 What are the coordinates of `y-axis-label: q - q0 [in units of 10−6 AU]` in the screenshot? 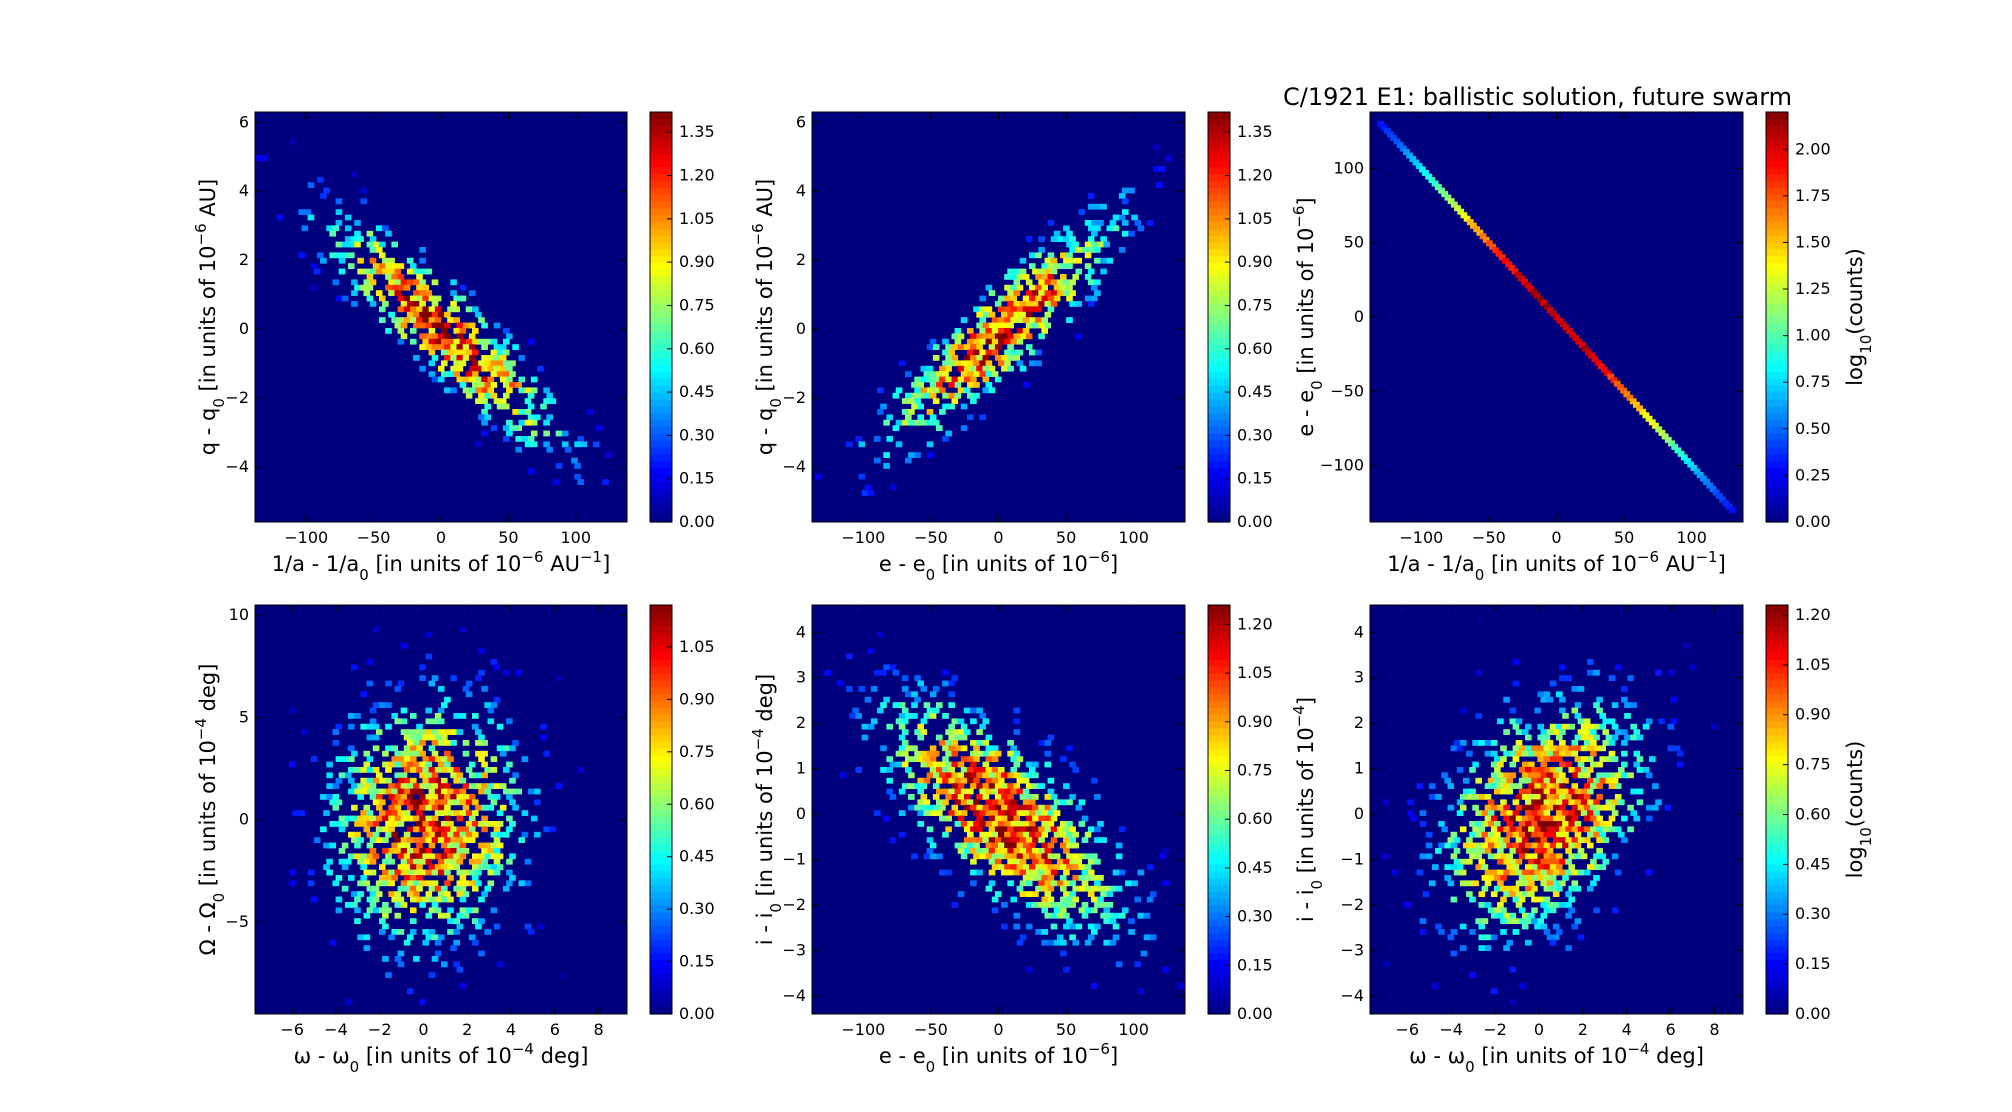 It's located at (767, 317).